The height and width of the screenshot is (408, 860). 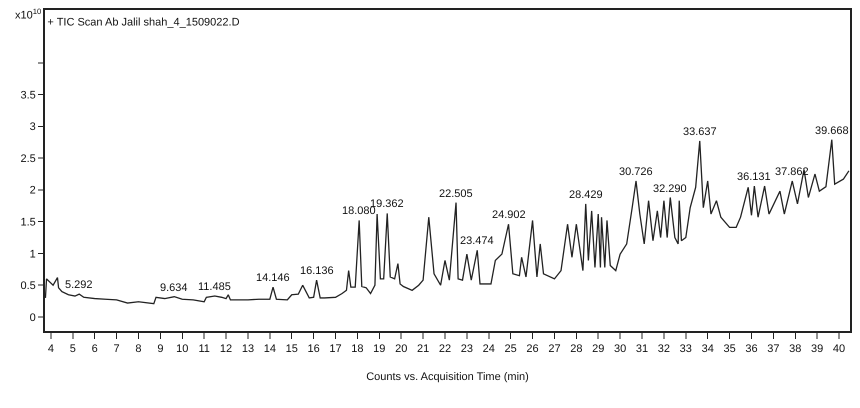 What do you see at coordinates (751, 349) in the screenshot?
I see `x-tick-label: 36` at bounding box center [751, 349].